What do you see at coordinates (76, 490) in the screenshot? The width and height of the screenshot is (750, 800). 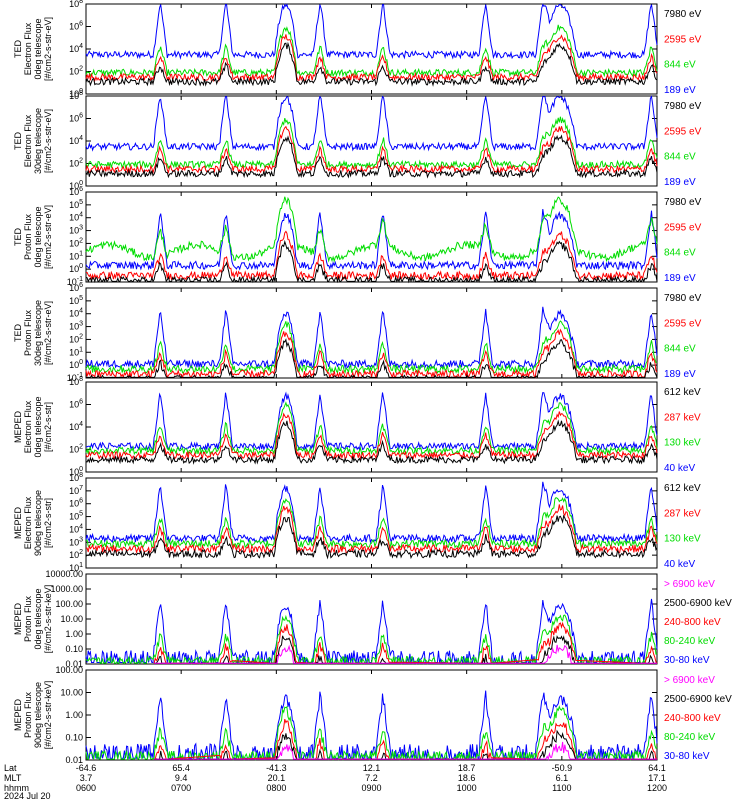 I see `y-tick-label: 10⁷` at bounding box center [76, 490].